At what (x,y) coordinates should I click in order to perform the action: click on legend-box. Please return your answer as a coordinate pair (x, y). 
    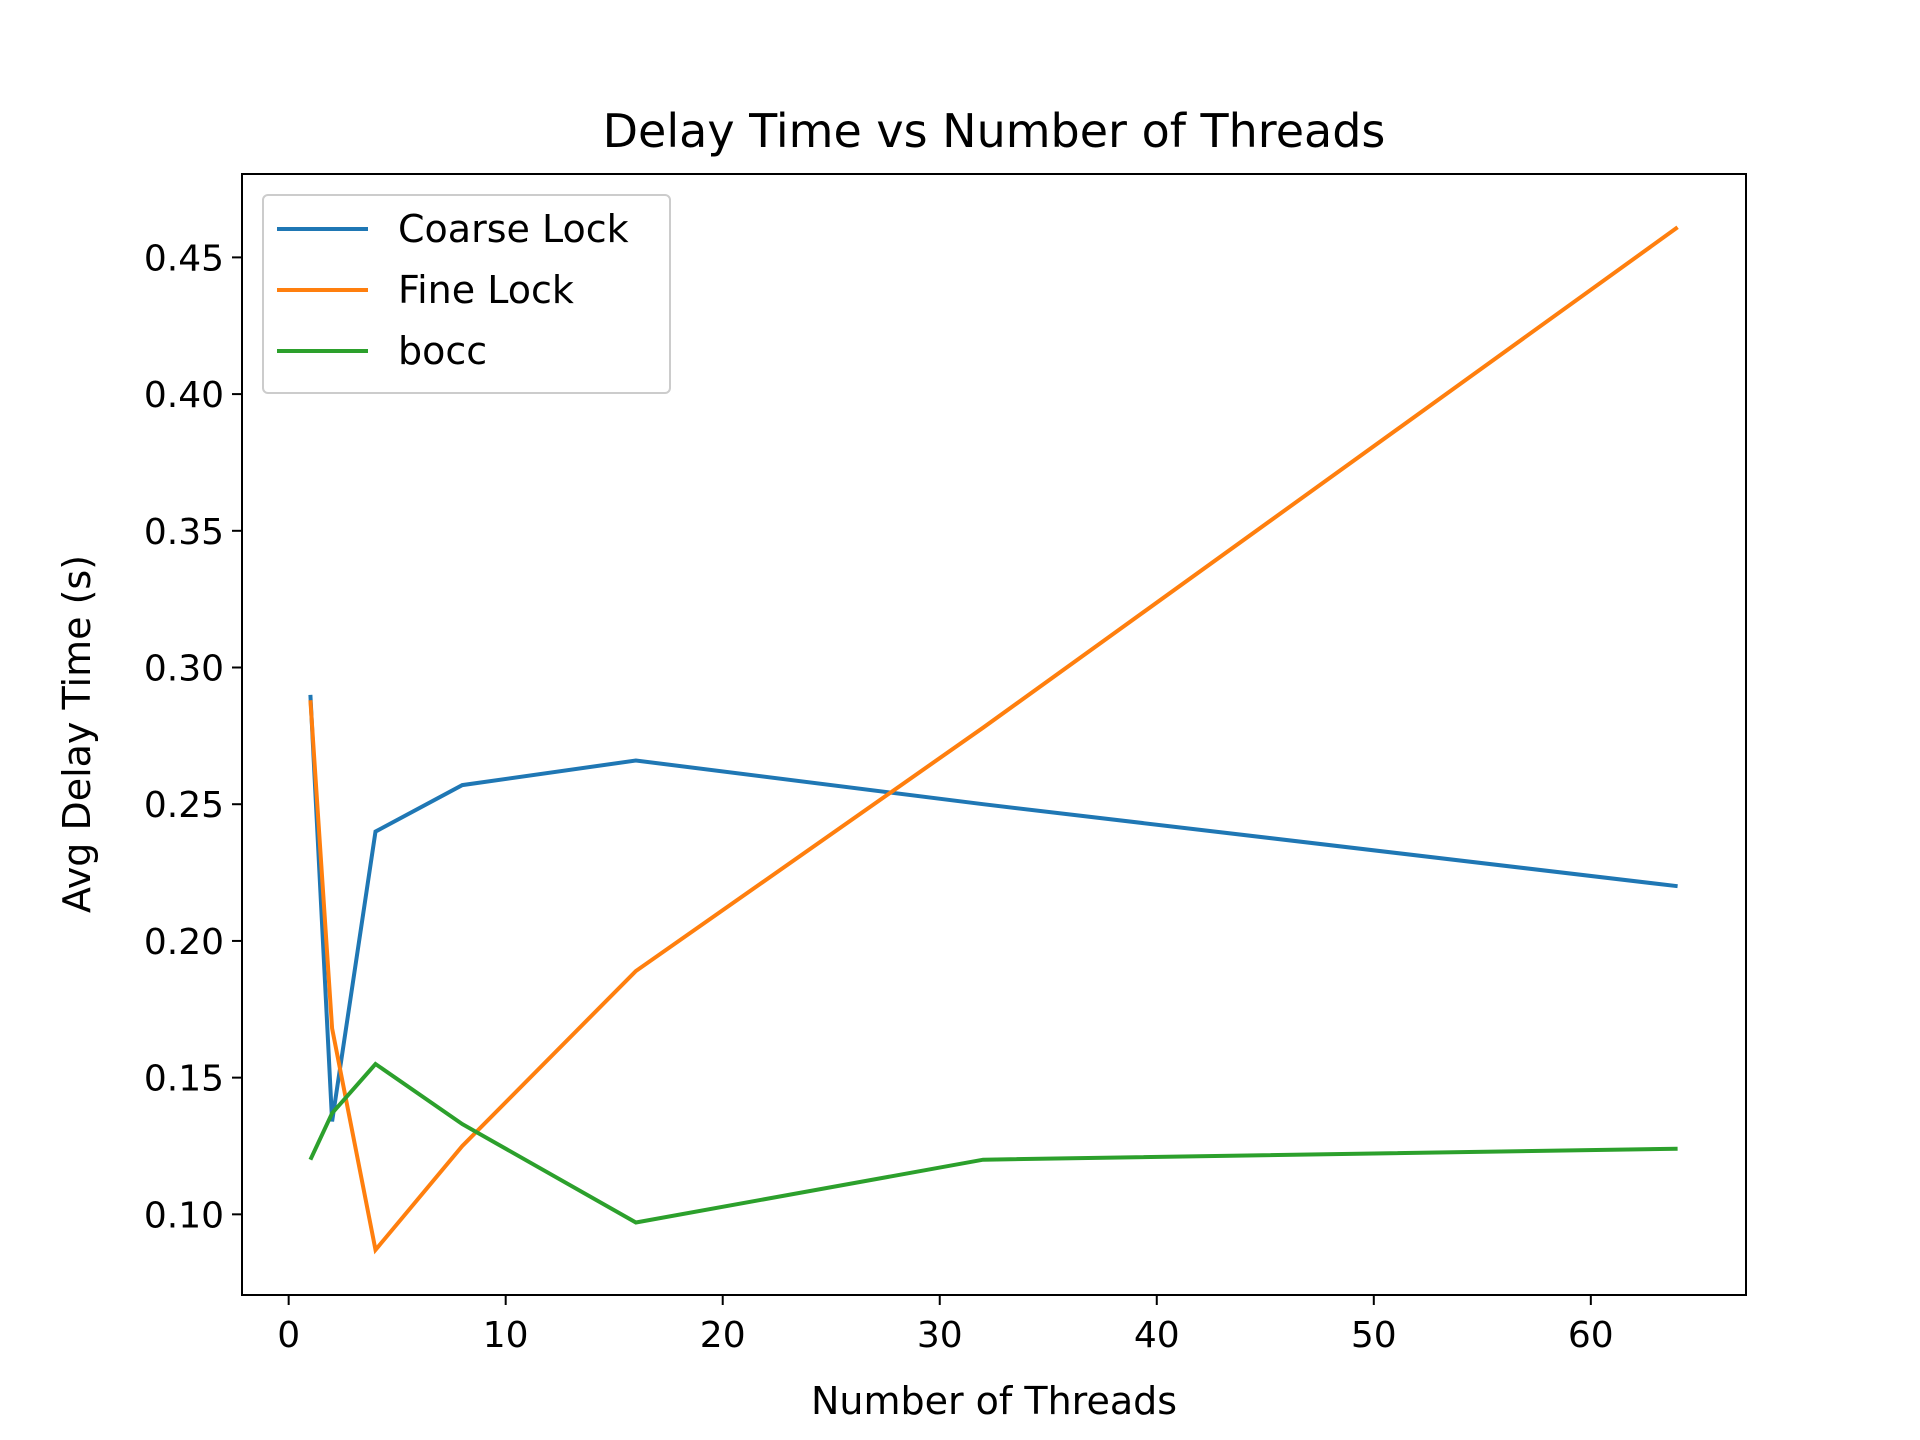
    Looking at the image, I should click on (466, 294).